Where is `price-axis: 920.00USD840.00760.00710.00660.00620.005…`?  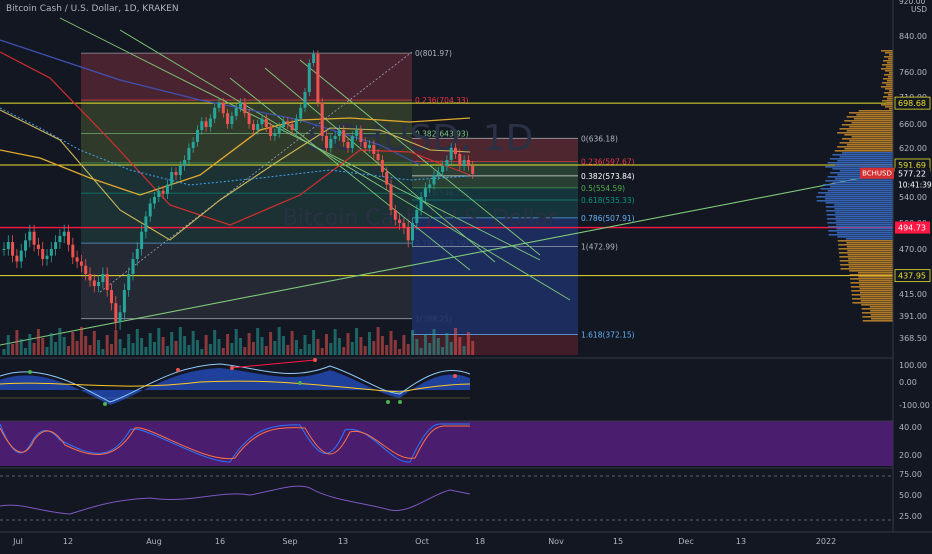 price-axis: 920.00USD840.00760.00710.00660.00620.005… is located at coordinates (911, 266).